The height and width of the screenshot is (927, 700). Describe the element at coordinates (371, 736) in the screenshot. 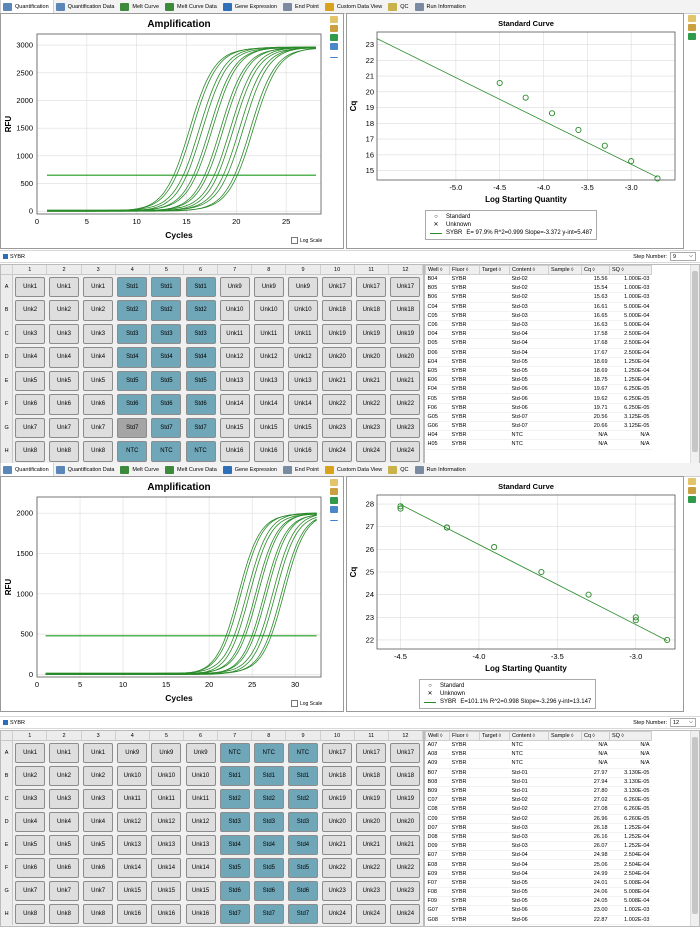

I see `plate-column-header: 11` at that location.